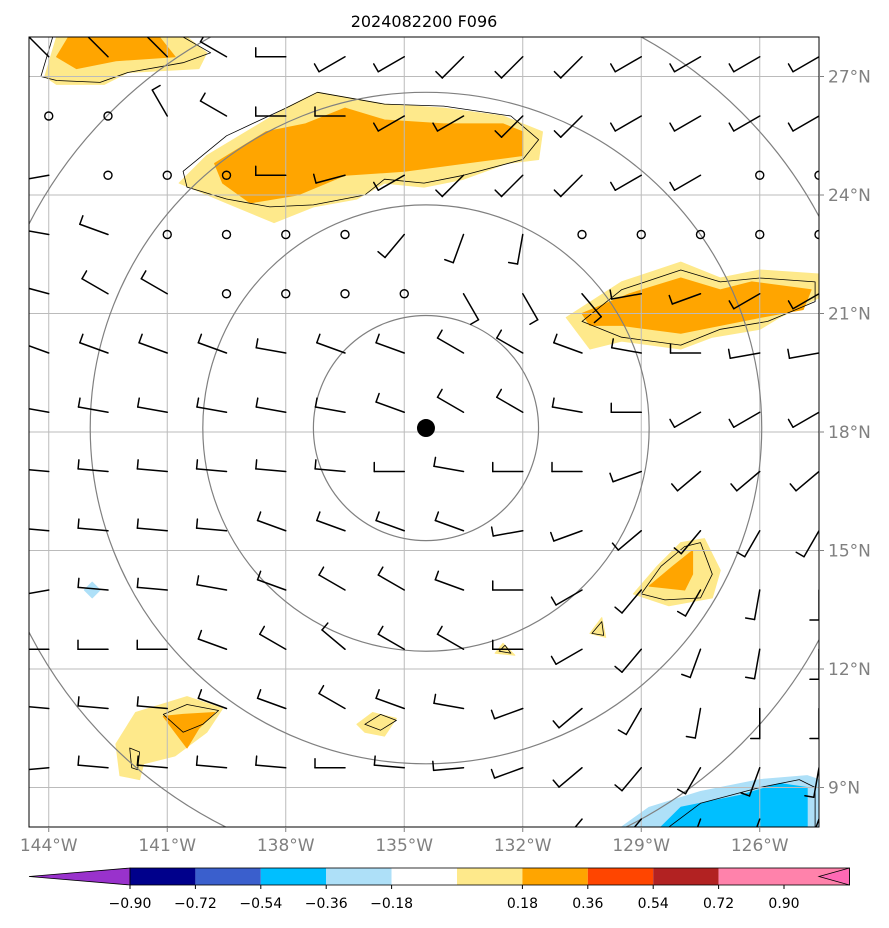  Describe the element at coordinates (844, 789) in the screenshot. I see `latitude-tick-label: 9°N` at that location.